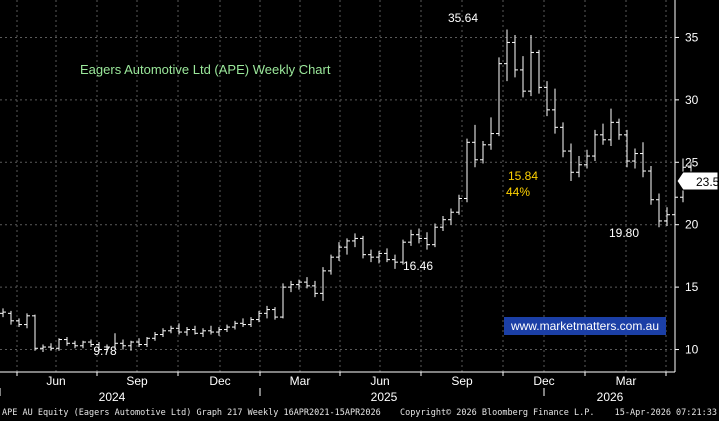 This screenshot has height=421, width=719. I want to click on footer-copyright: Copyright© 2026 Bloomberg Finance L.P., so click(497, 413).